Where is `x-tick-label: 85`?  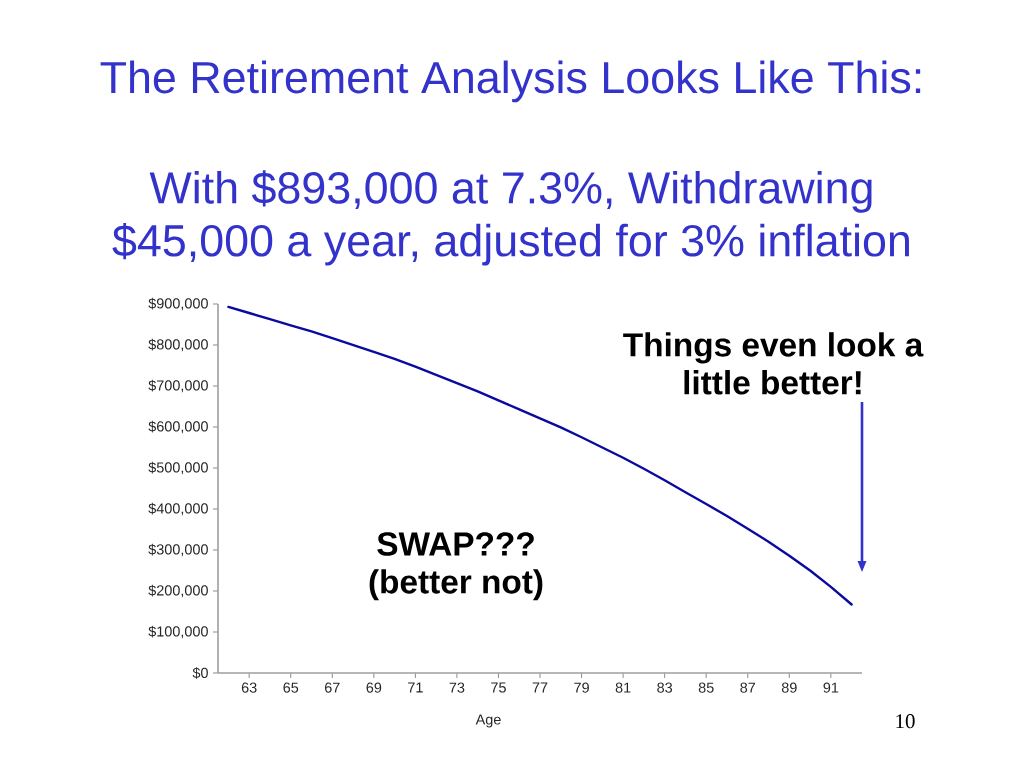
x-tick-label: 85 is located at coordinates (706, 687).